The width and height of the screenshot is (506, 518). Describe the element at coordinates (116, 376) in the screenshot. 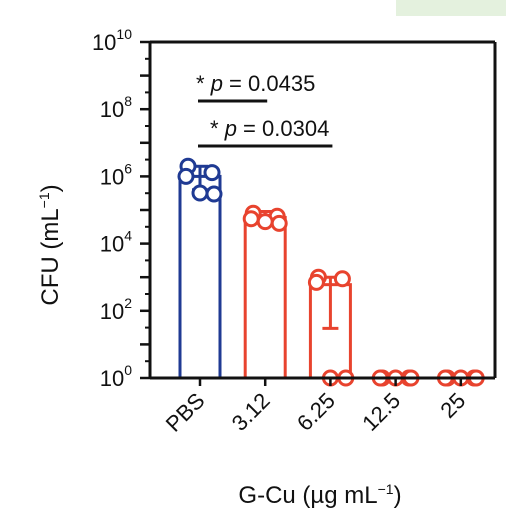

I see `y-tick-label: 10⁰` at that location.